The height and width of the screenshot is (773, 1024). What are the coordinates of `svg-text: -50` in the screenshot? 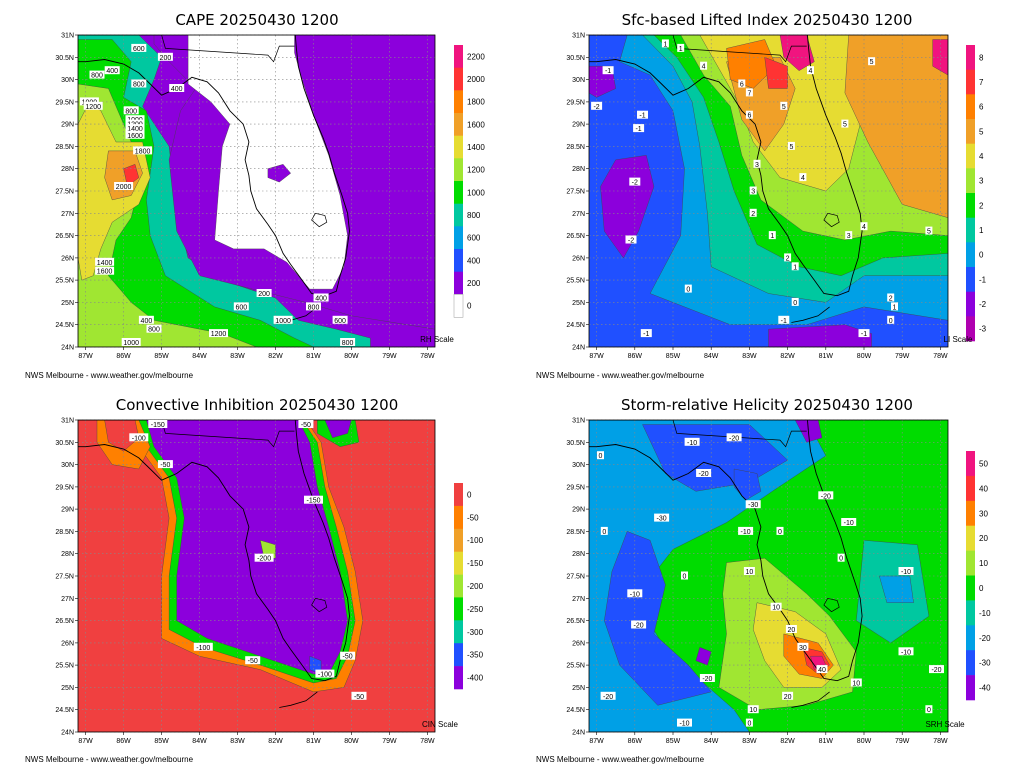 It's located at (253, 661).